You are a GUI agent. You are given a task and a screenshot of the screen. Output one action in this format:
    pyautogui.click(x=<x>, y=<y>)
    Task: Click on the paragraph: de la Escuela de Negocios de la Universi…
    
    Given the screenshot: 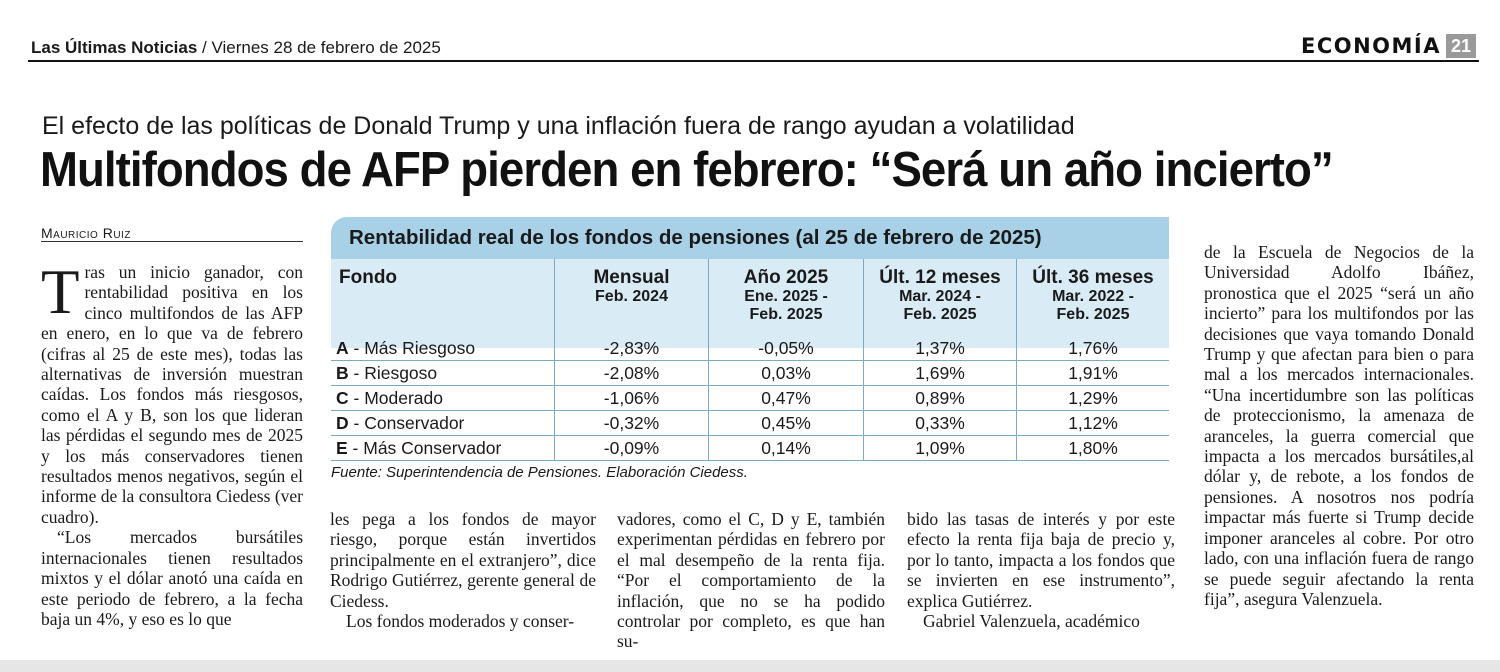 What is the action you would take?
    pyautogui.click(x=1339, y=425)
    